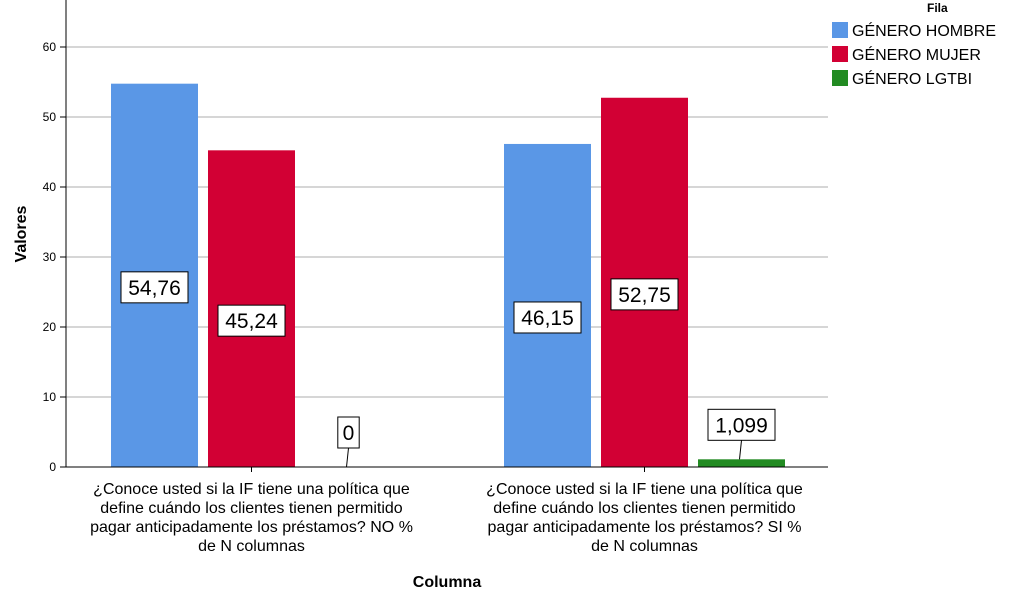  I want to click on y-tick-label: 0, so click(52, 467).